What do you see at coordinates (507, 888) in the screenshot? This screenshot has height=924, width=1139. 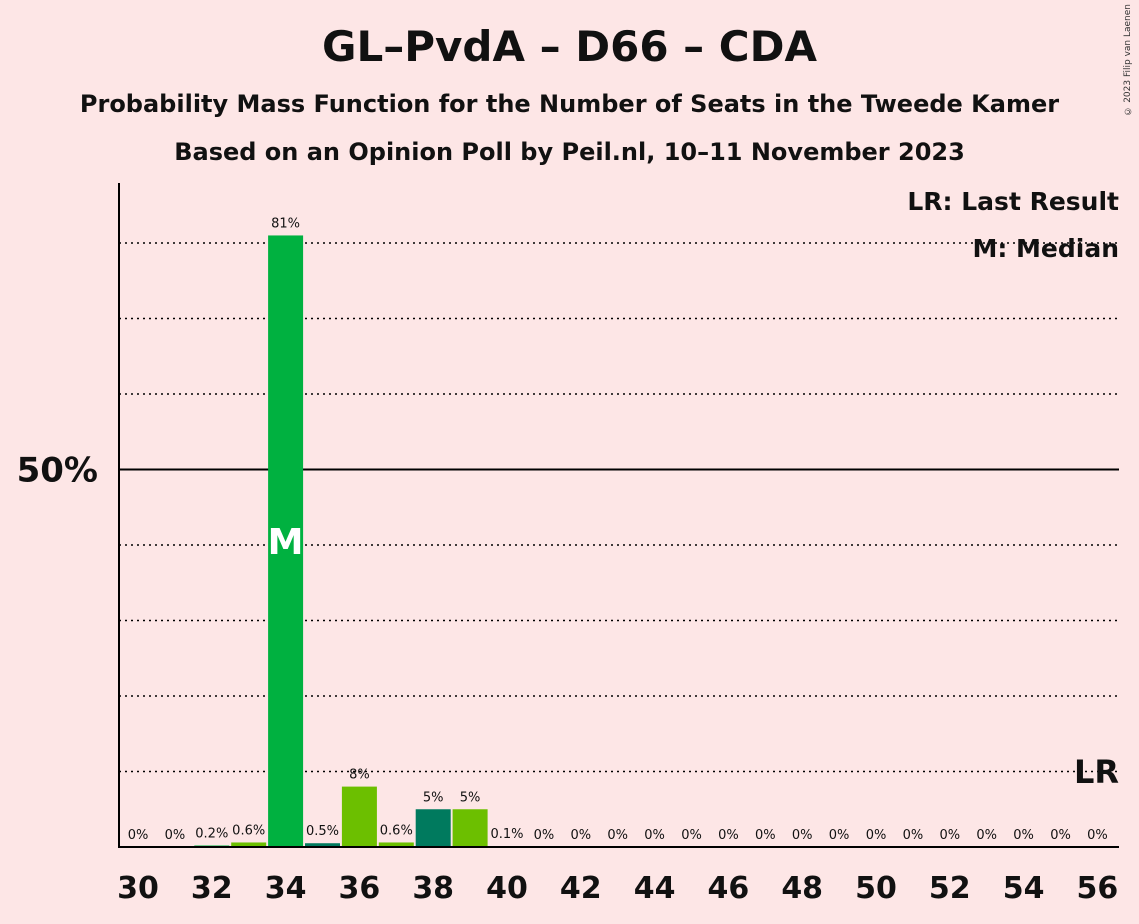 I see `x-tick-label: 40` at bounding box center [507, 888].